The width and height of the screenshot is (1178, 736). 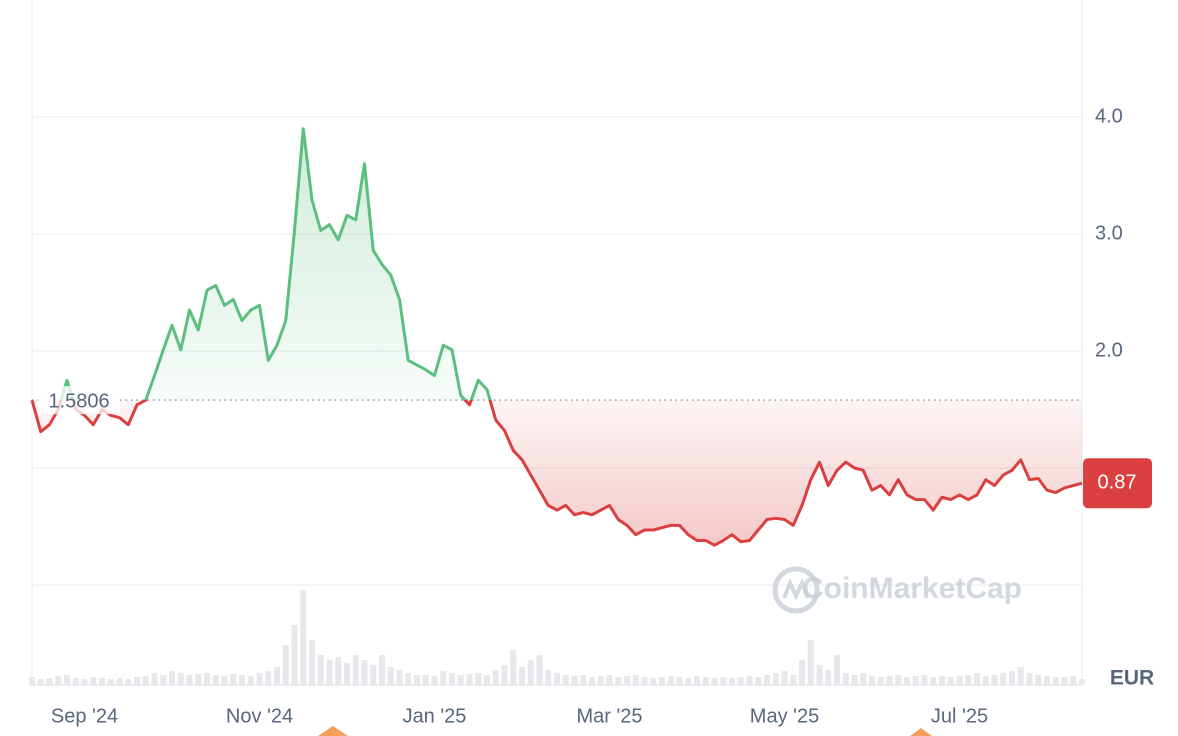 What do you see at coordinates (609, 716) in the screenshot?
I see `x-tick-label: Mar '25` at bounding box center [609, 716].